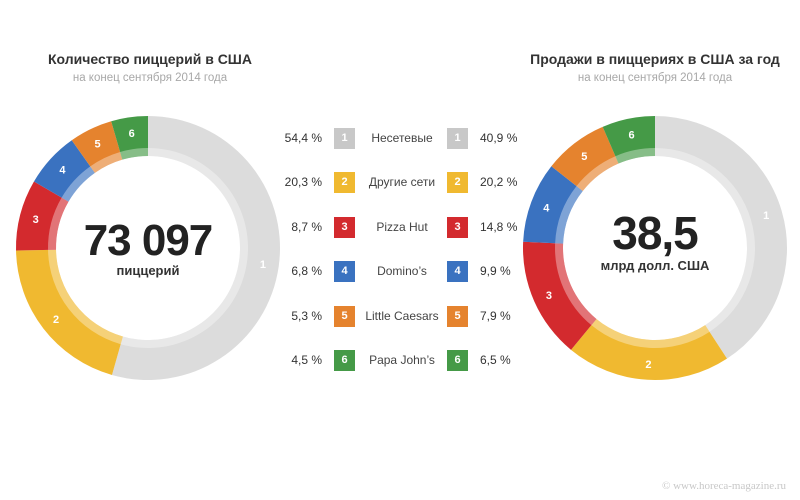 This screenshot has width=800, height=500. Describe the element at coordinates (457, 360) in the screenshot. I see `legend-swatch-right: 6` at that location.